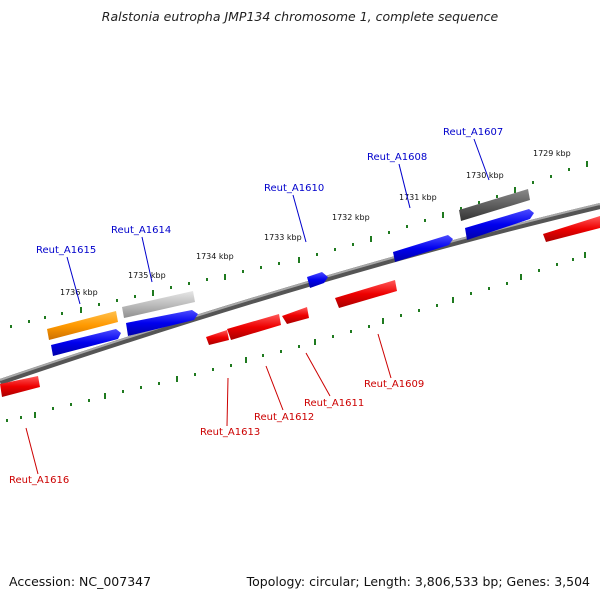 The image size is (600, 600). Describe the element at coordinates (394, 384) in the screenshot. I see `gene-label-reverse: Reut_A1609` at that location.